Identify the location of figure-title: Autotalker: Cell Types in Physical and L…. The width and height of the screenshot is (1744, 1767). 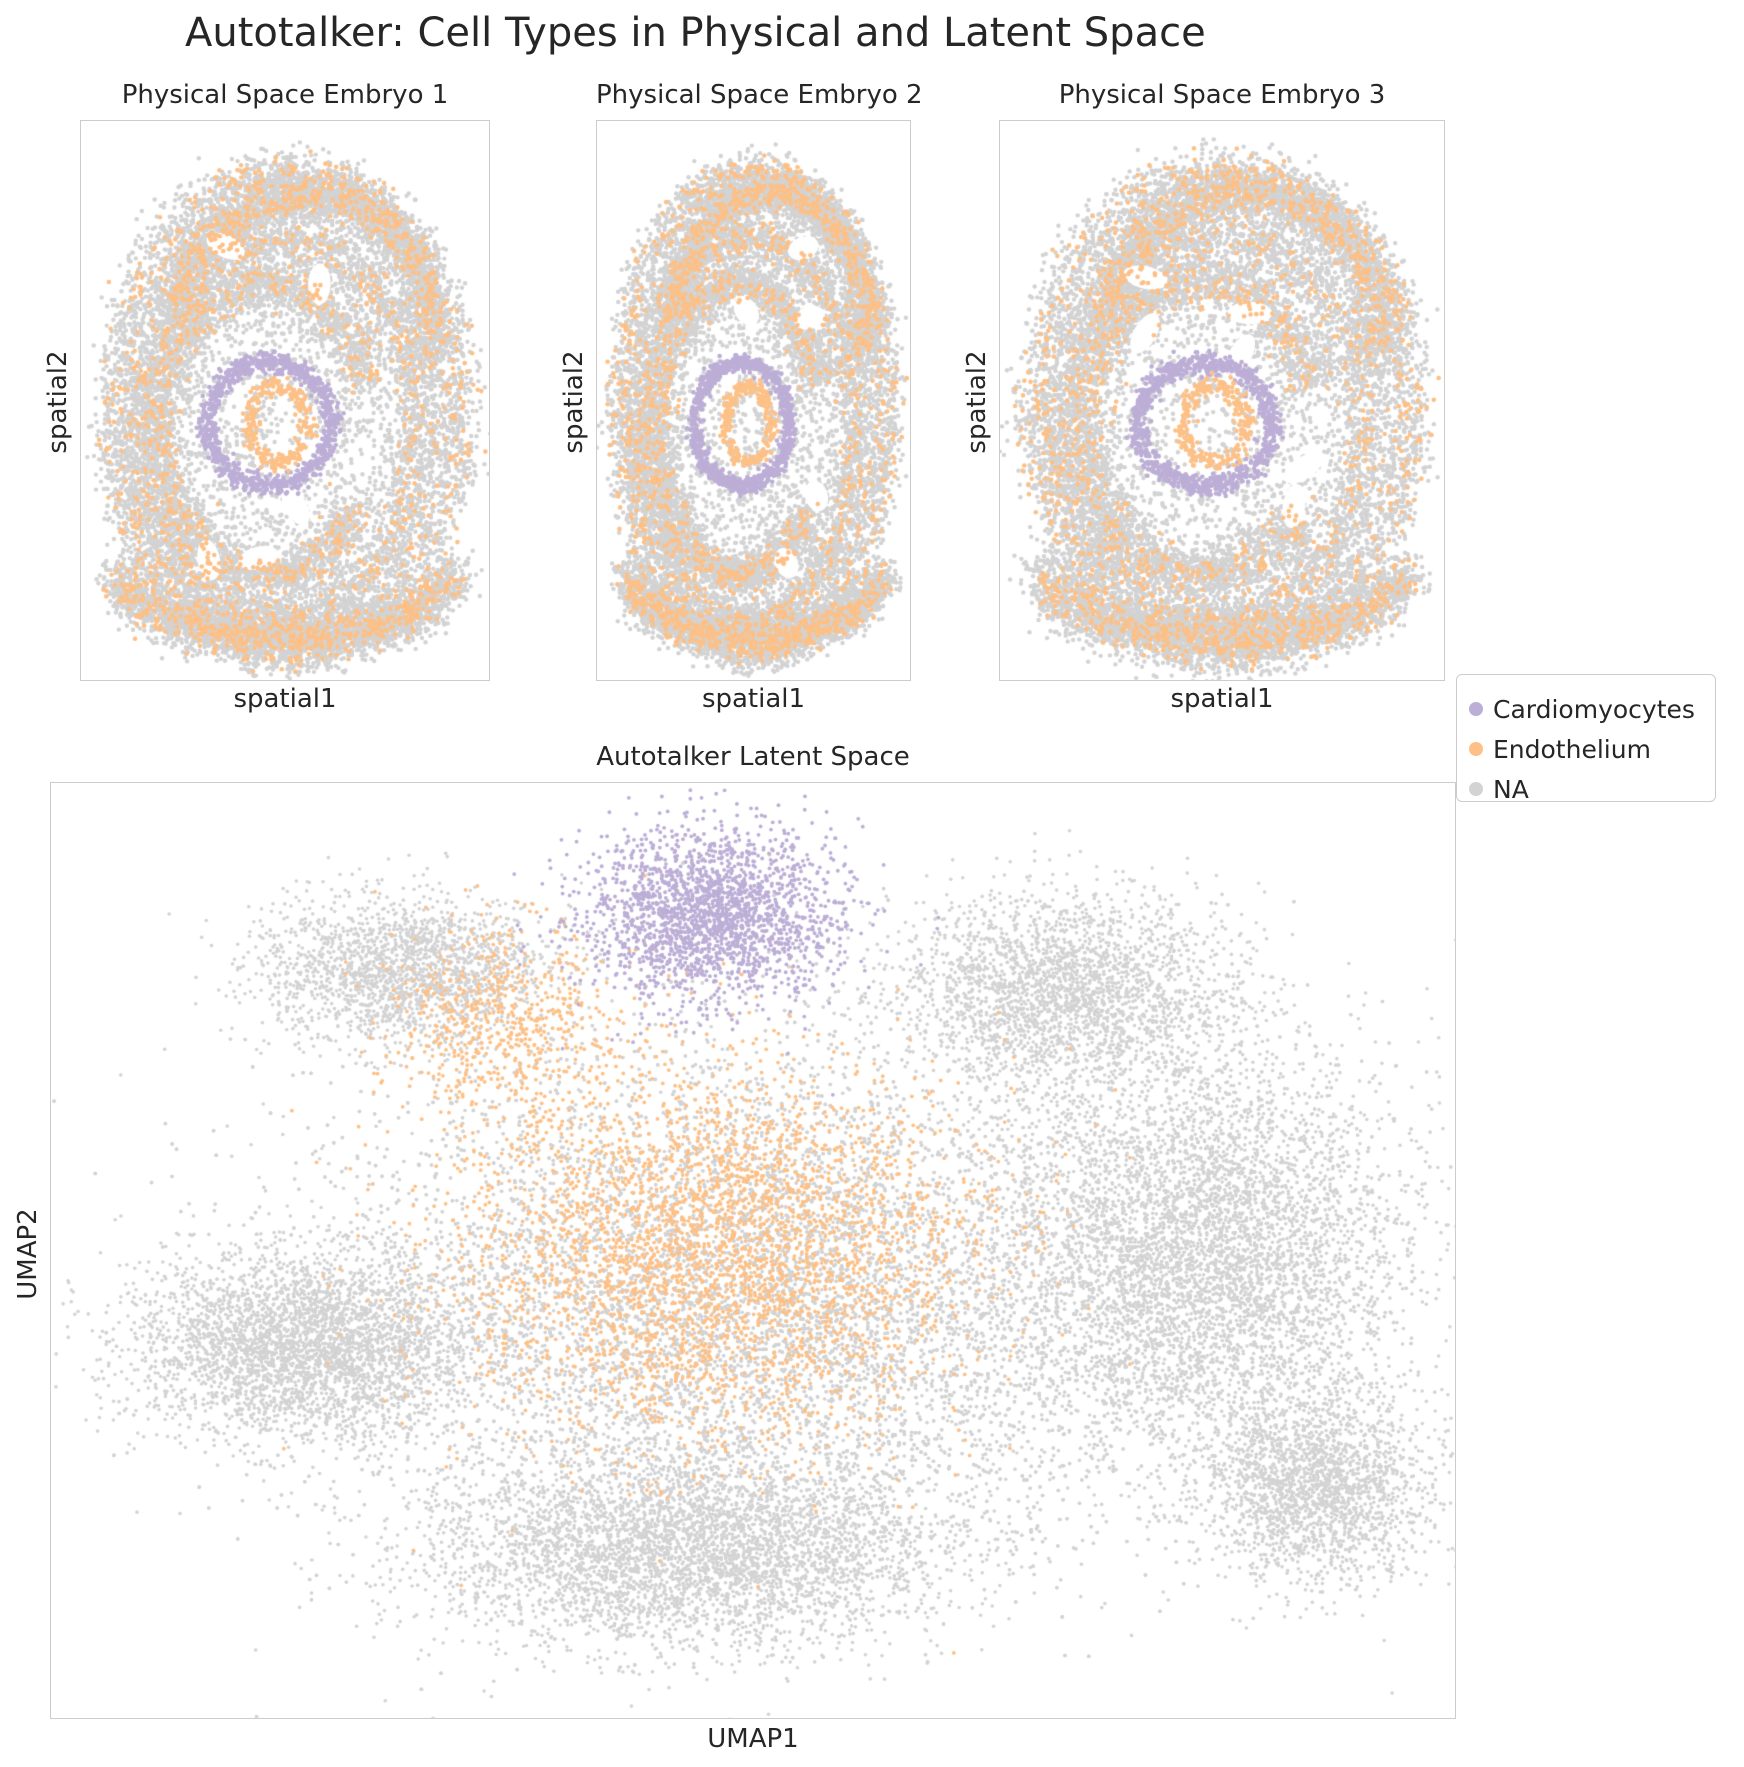
(695, 33).